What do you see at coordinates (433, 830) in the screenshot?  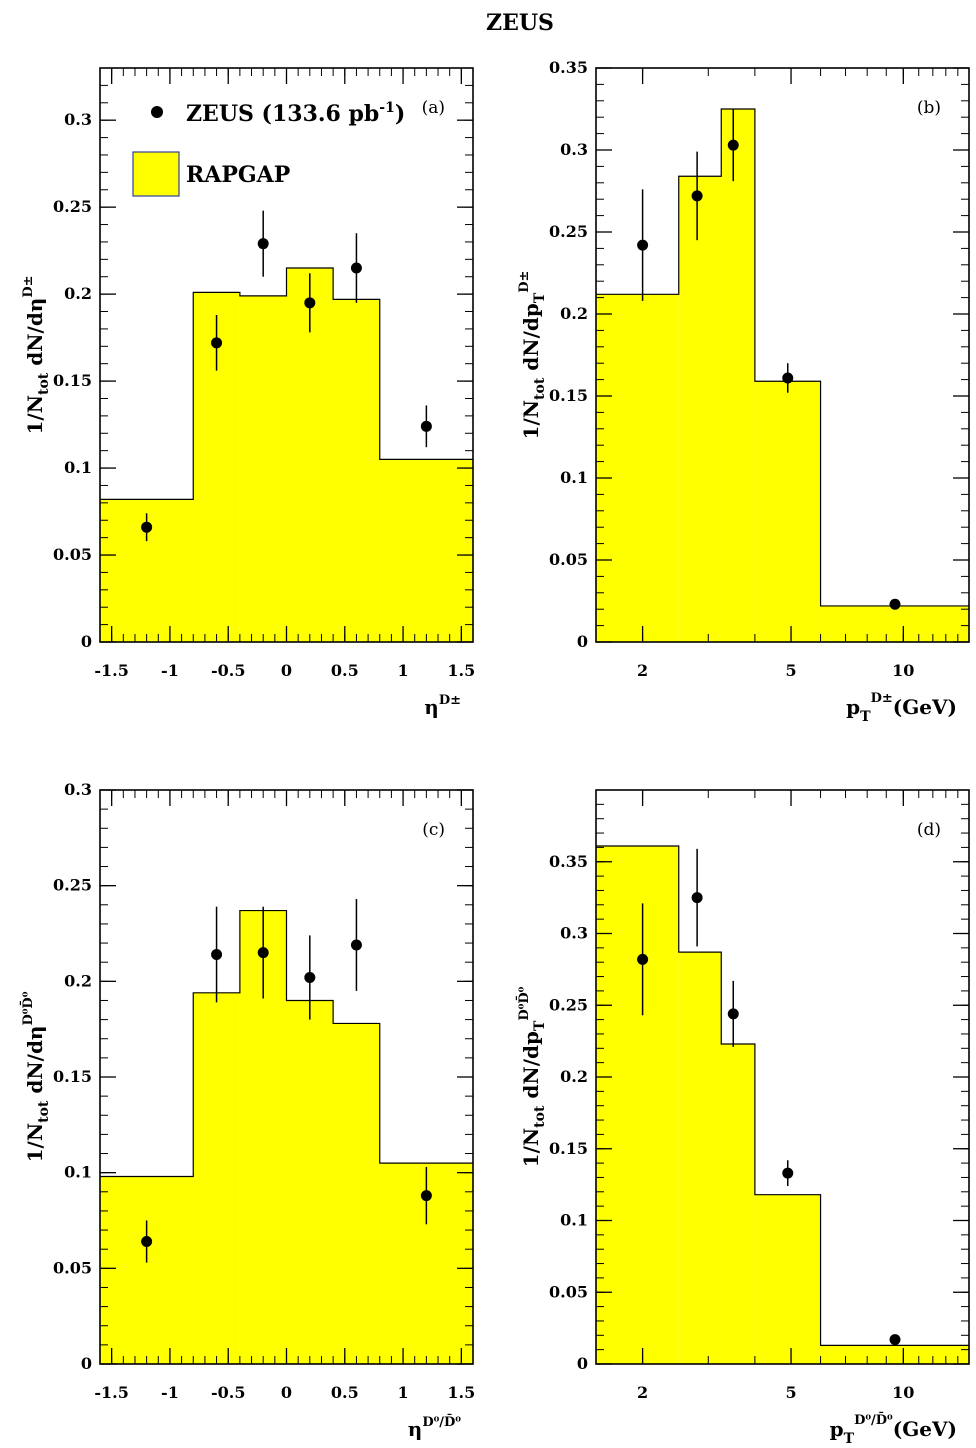 I see `panel-label: (c)` at bounding box center [433, 830].